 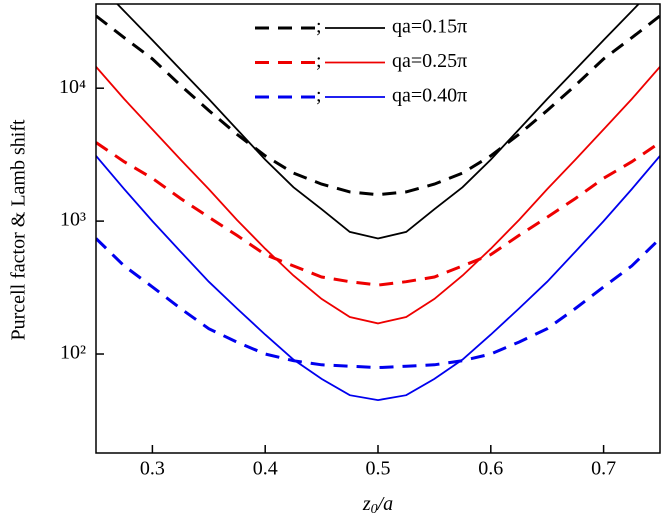 What do you see at coordinates (429, 96) in the screenshot?
I see `legend-label: qa=0.40π` at bounding box center [429, 96].